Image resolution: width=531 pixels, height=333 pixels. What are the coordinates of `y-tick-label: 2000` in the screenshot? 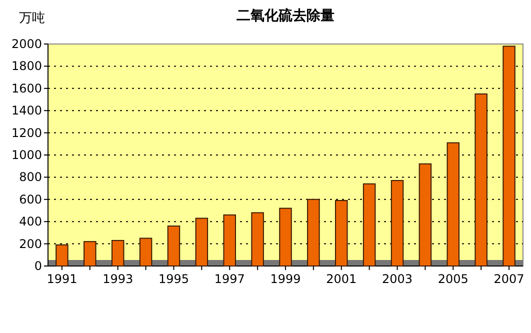 It's located at (26, 44).